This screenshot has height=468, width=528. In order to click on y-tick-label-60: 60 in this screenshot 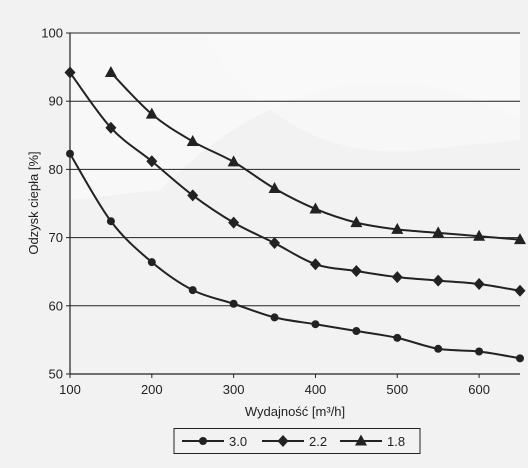, I will do `click(56, 305)`.